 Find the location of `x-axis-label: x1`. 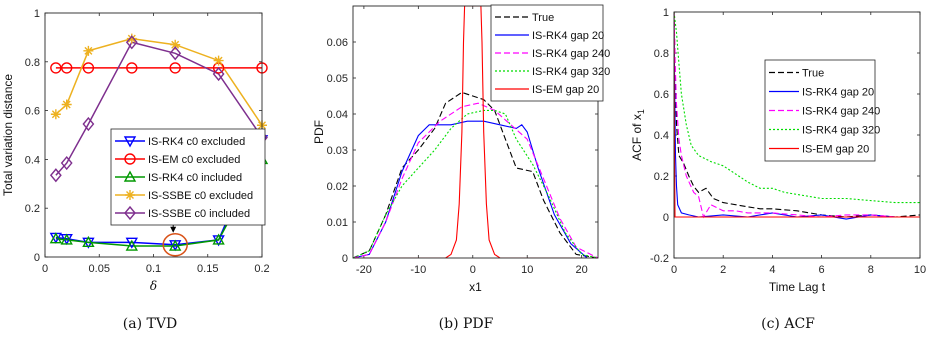

x-axis-label: x1 is located at coordinates (475, 287).